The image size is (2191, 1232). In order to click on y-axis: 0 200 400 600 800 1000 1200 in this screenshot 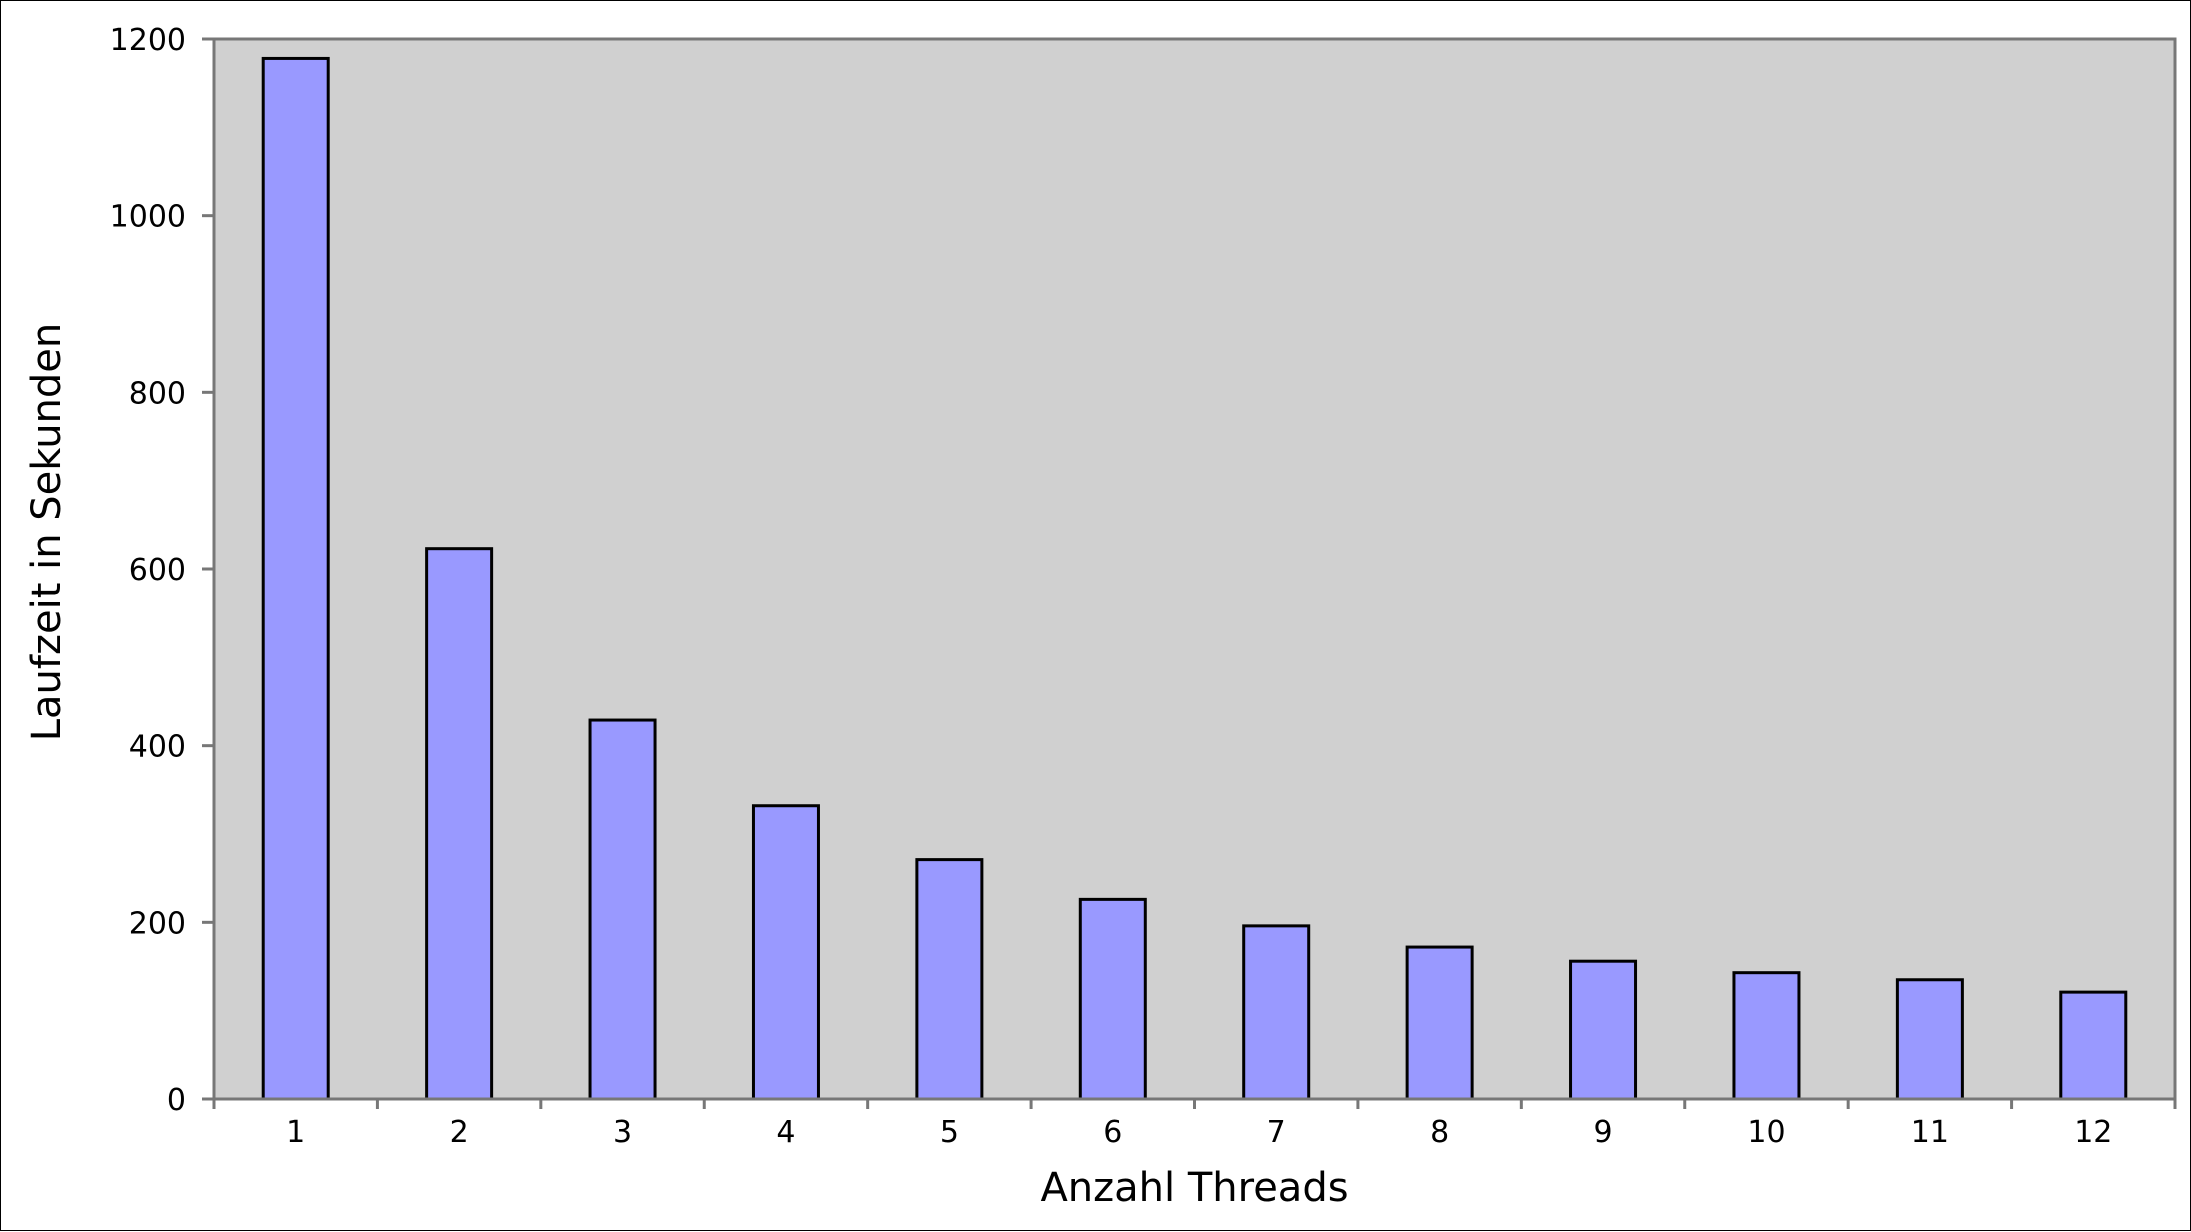, I will do `click(162, 570)`.